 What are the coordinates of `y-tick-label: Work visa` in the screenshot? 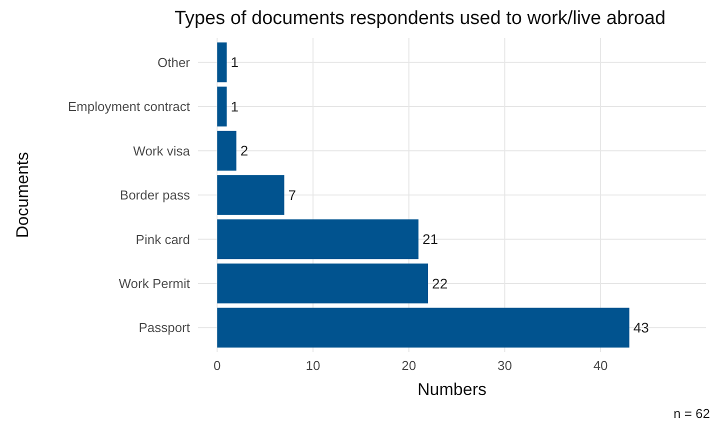 It's located at (162, 150).